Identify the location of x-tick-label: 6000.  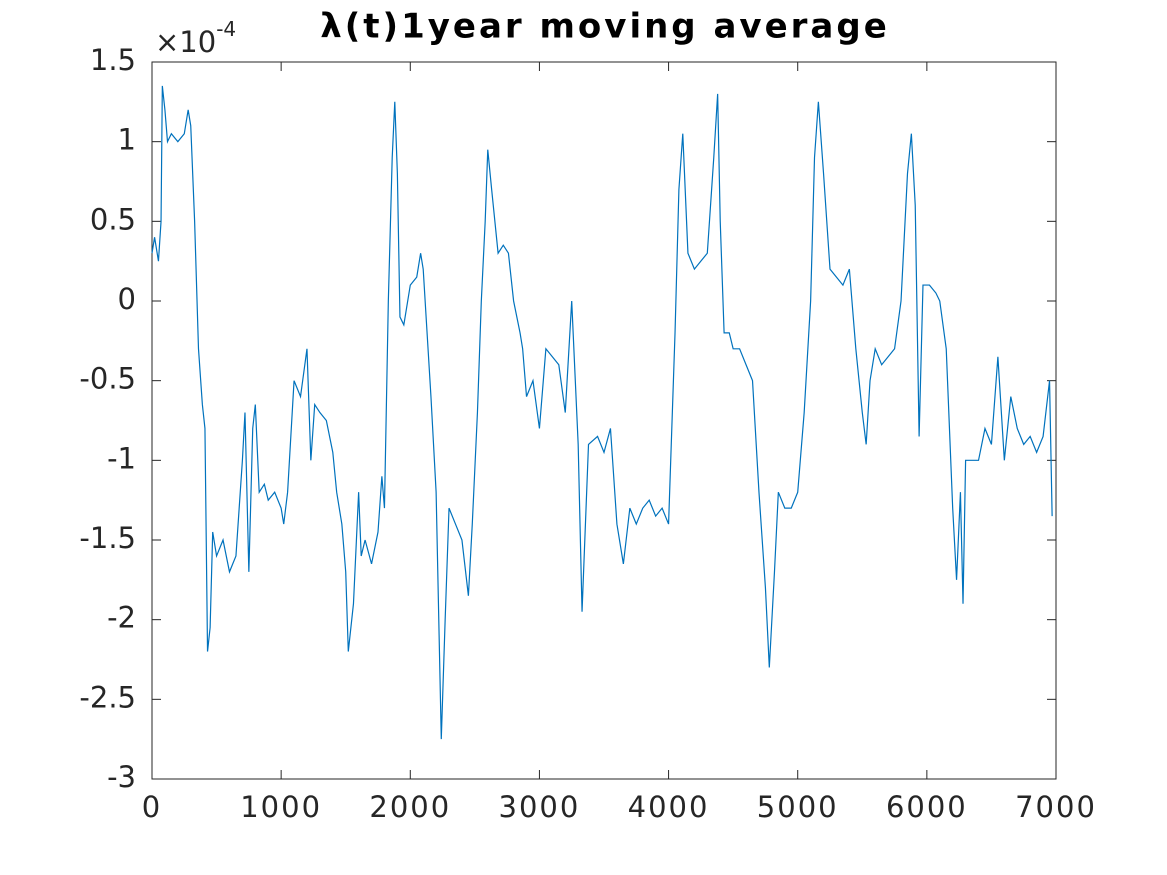
(927, 807).